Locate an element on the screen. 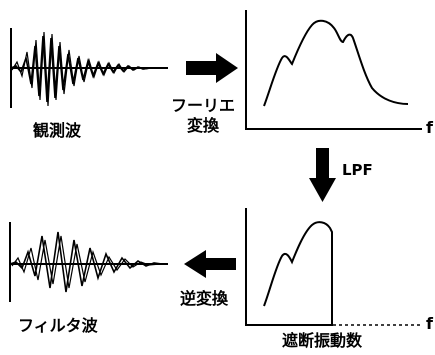 Image resolution: width=435 pixels, height=355 pixels. spectrum-plot is located at coordinates (333, 70).